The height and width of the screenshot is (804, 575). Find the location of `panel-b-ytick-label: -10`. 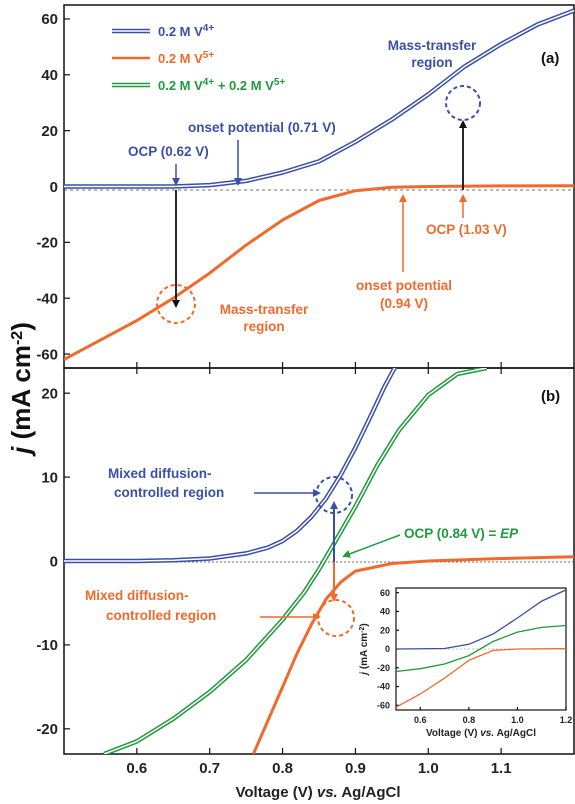

panel-b-ytick-label: -10 is located at coordinates (47, 645).